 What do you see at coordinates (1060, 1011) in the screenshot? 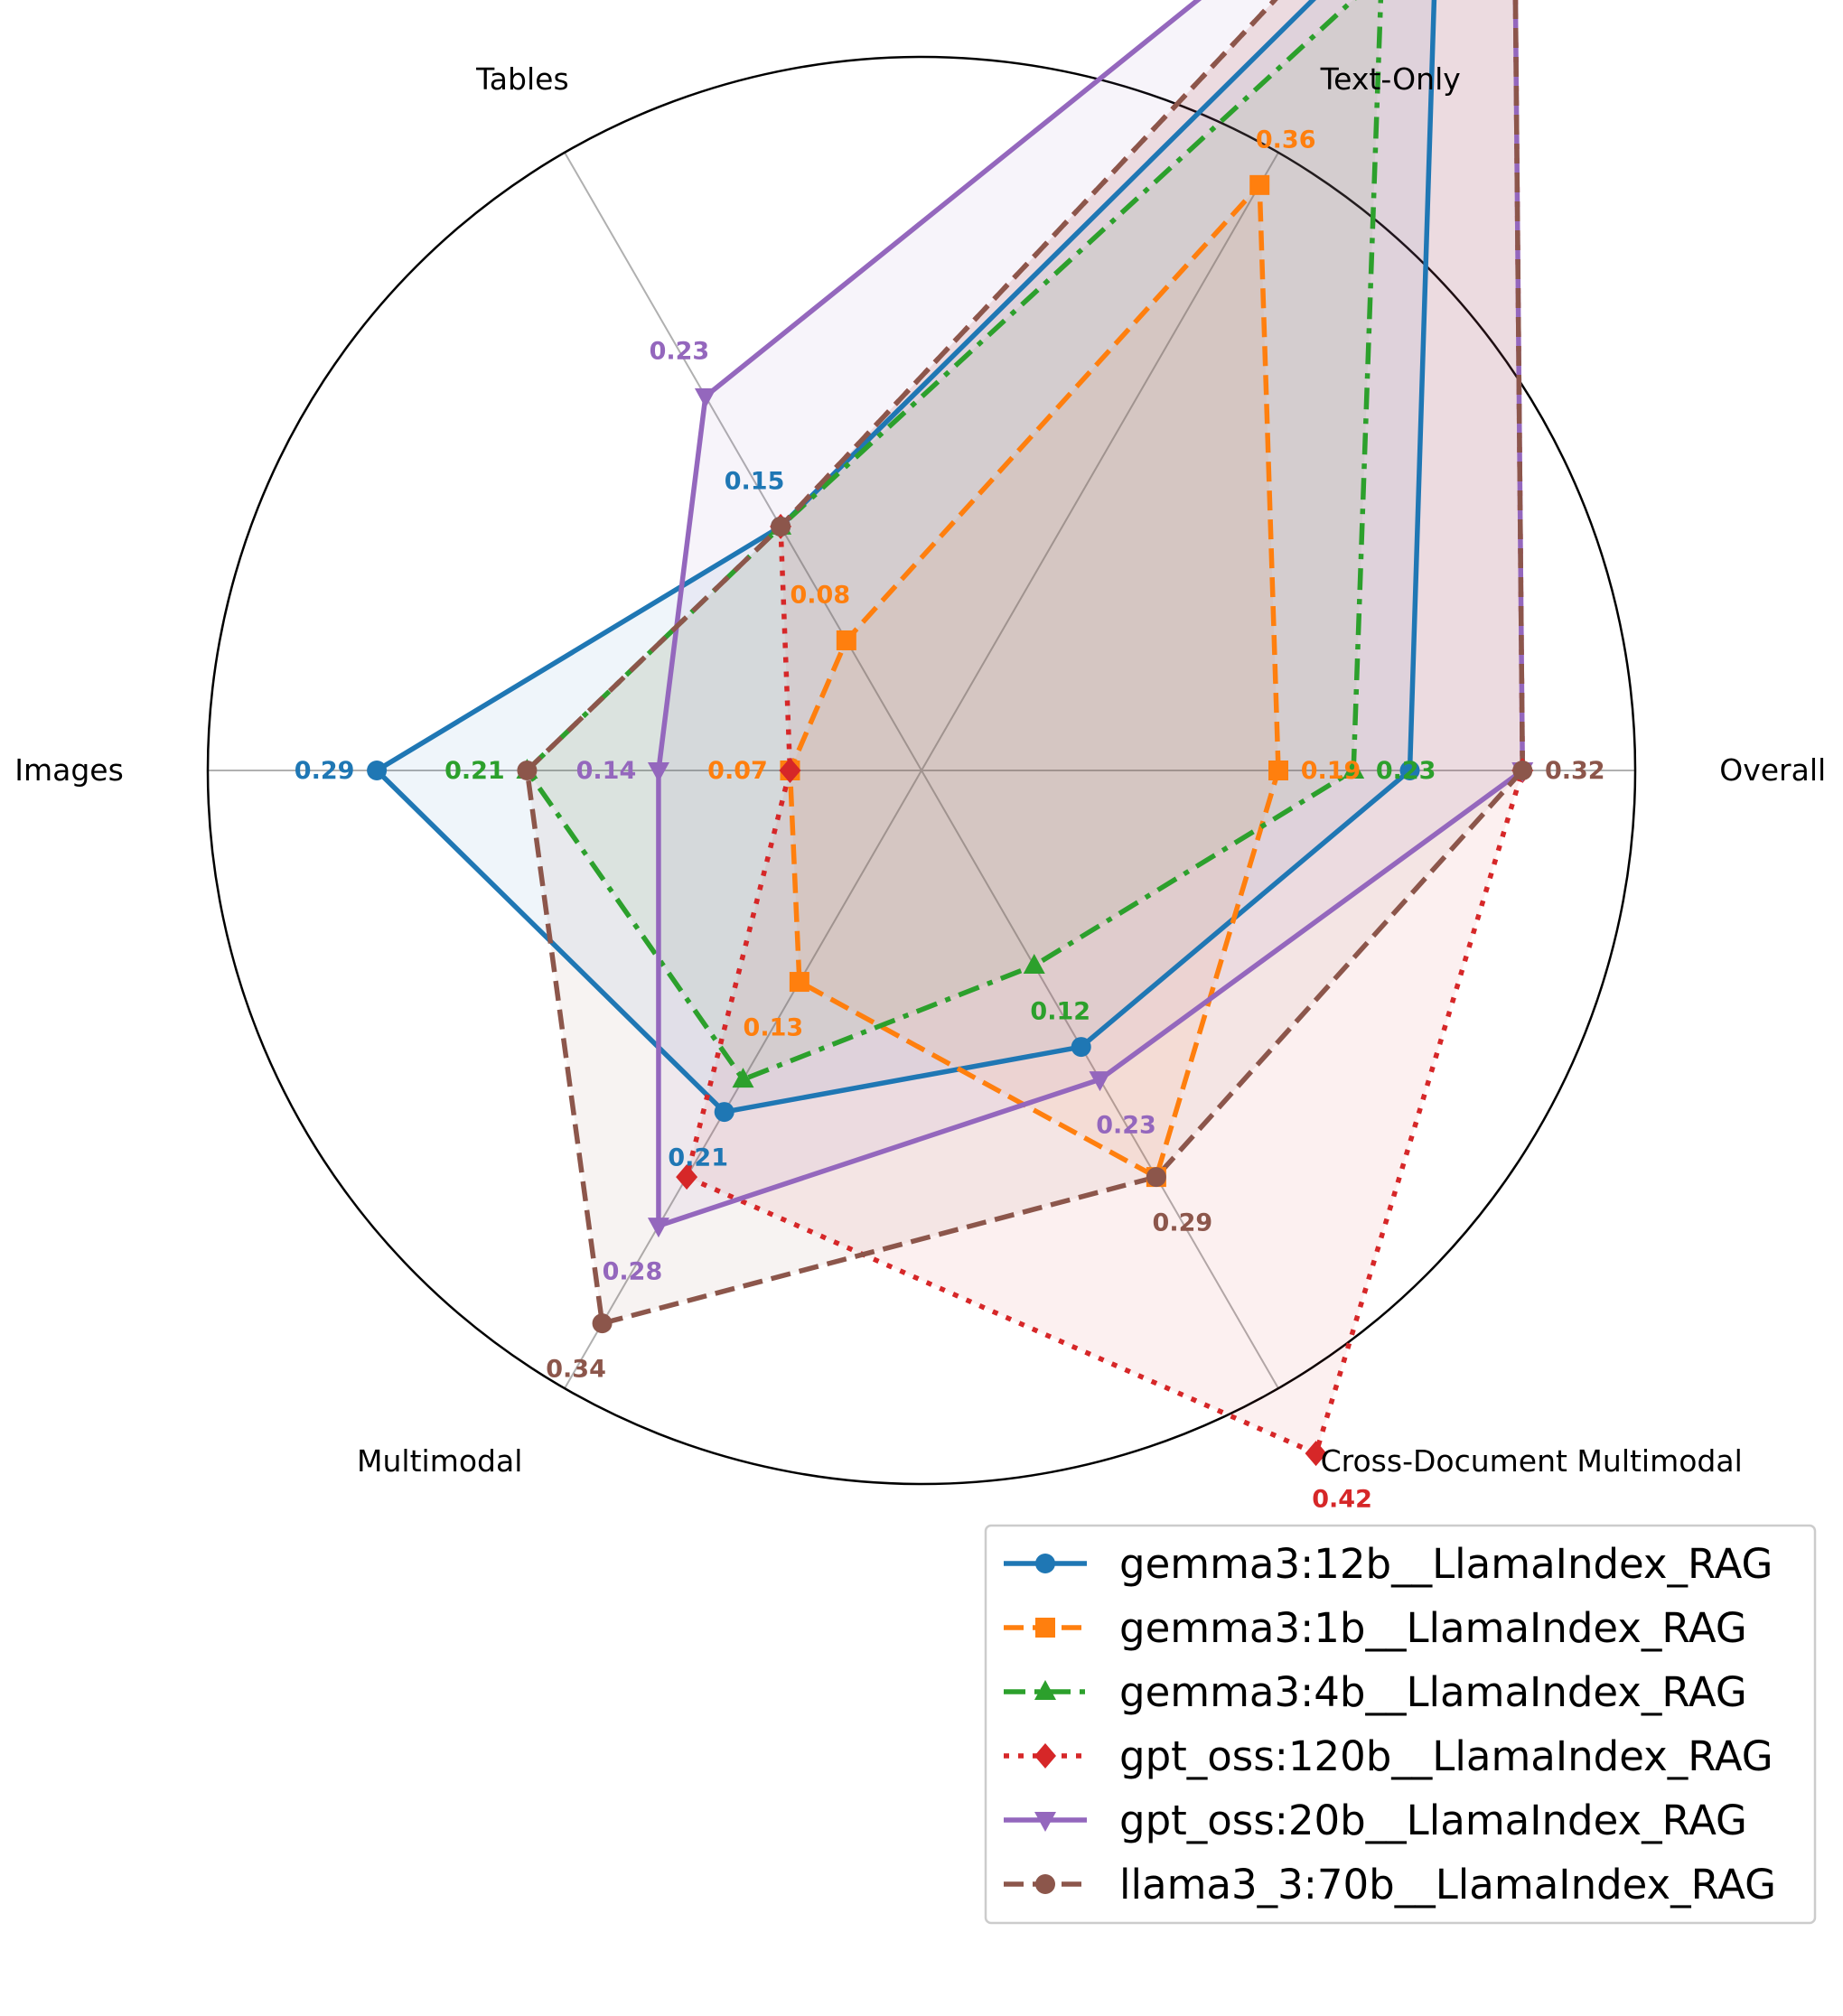
I see `data-label-gemma3-4b-llamaindex-rag-cross-document-multimodal: 0.12` at bounding box center [1060, 1011].